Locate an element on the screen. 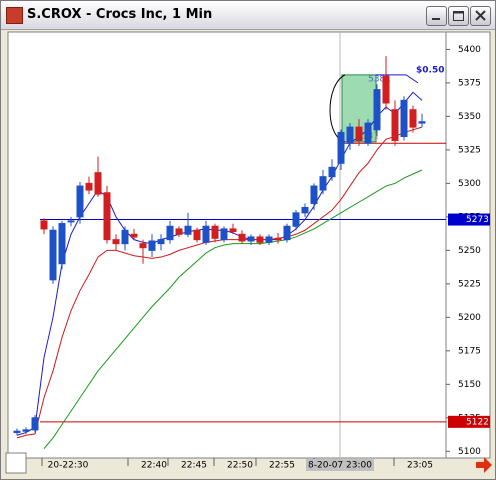 Image resolution: width=496 pixels, height=480 pixels. app-icon is located at coordinates (14, 15).